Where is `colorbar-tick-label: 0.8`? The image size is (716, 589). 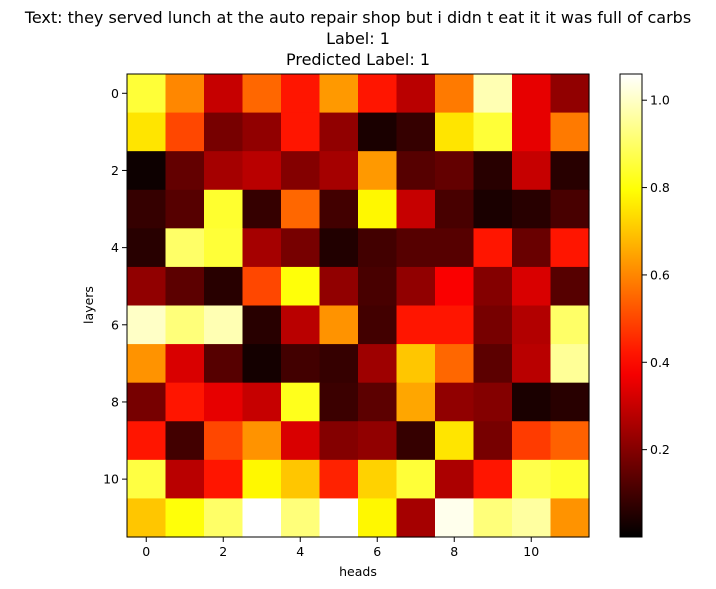 colorbar-tick-label: 0.8 is located at coordinates (660, 187).